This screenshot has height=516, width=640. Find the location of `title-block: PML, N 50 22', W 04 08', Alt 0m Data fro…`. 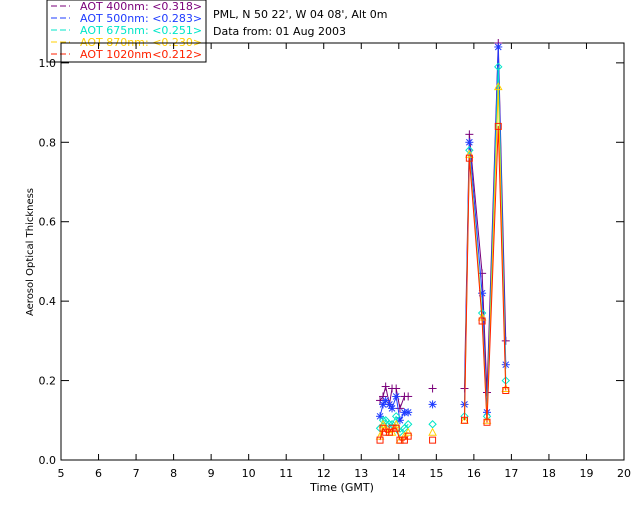

title-block: PML, N 50 22', W 04 08', Alt 0m Data fro… is located at coordinates (300, 23).